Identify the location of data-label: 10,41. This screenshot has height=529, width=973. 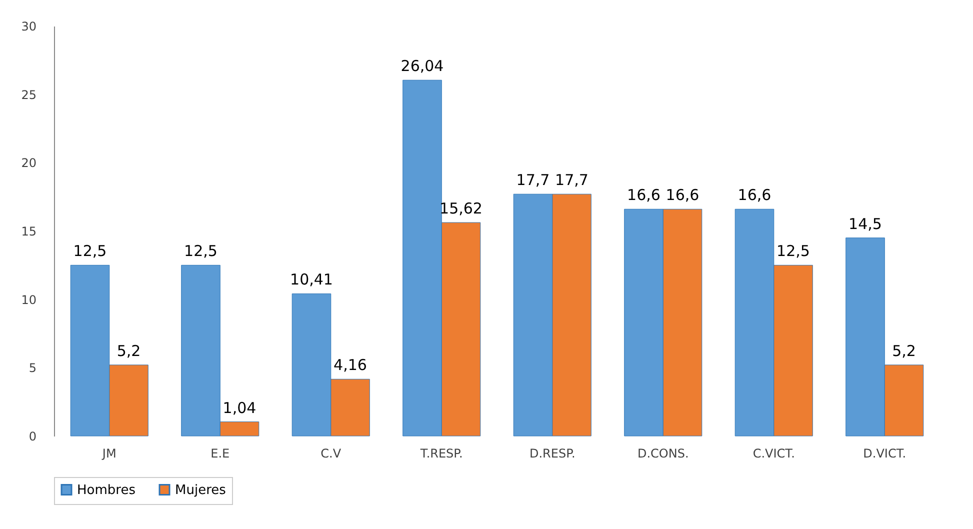
(311, 279).